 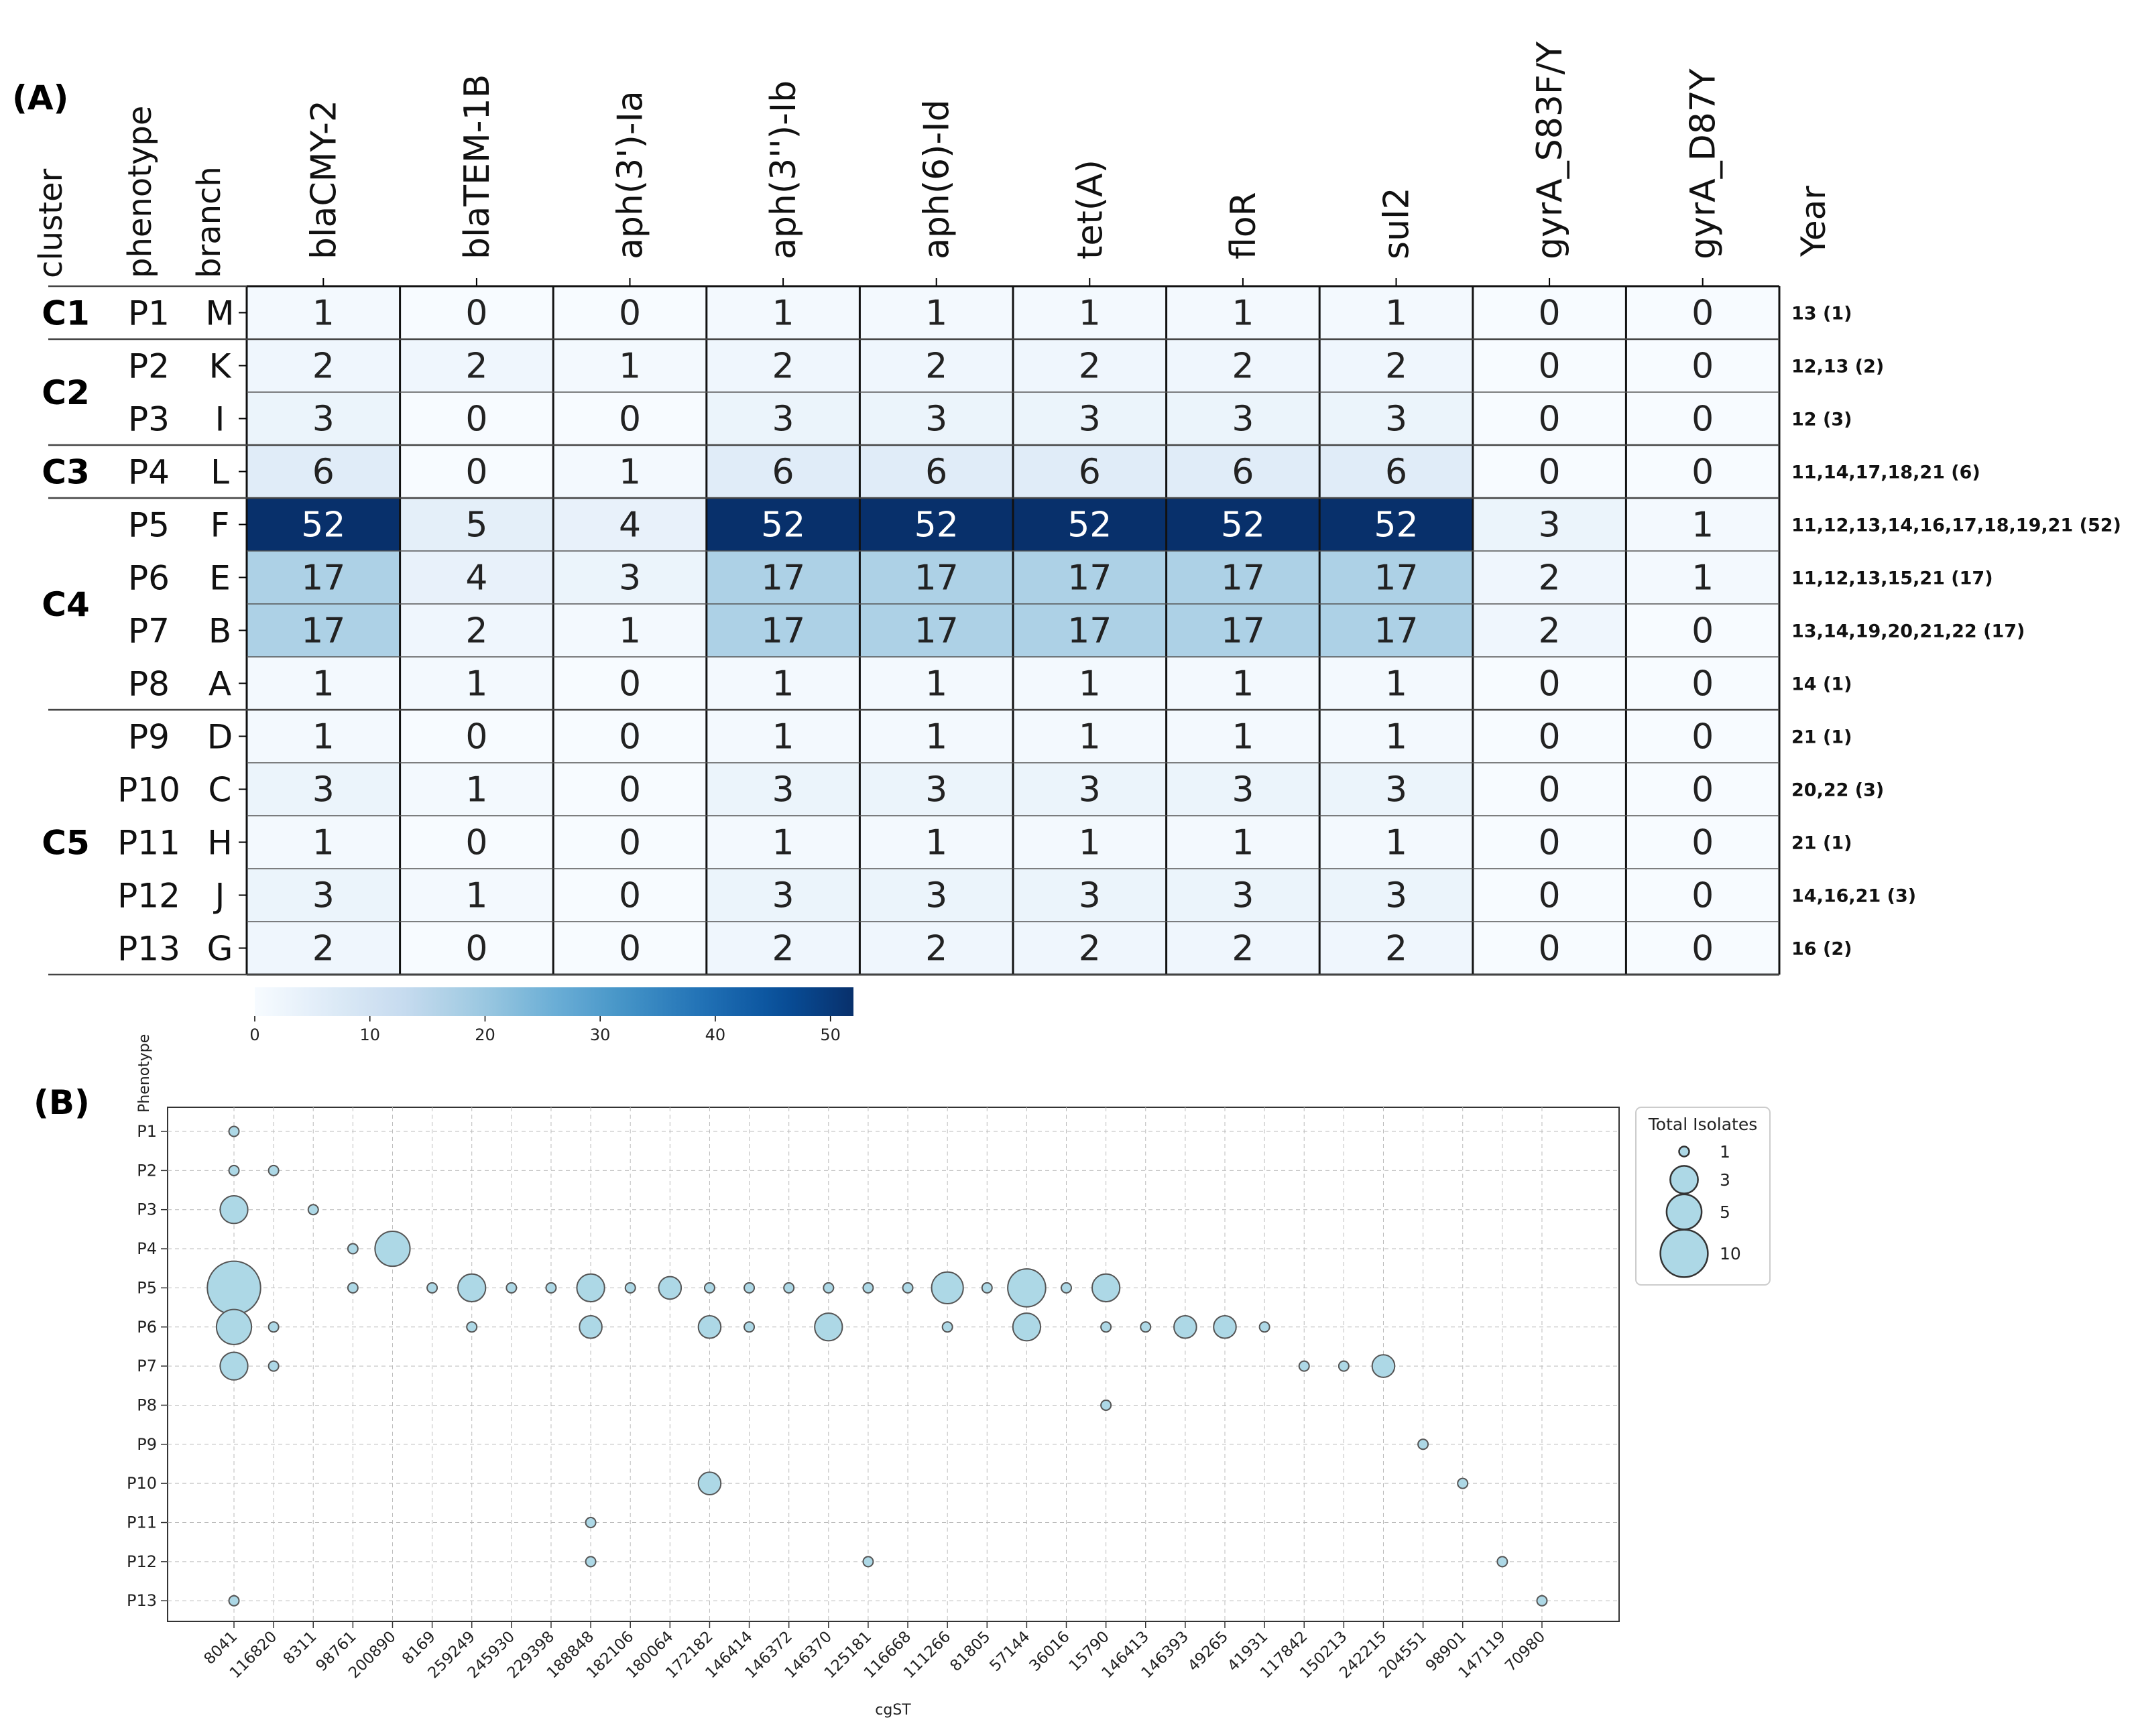 What do you see at coordinates (476, 578) in the screenshot?
I see `heatmap-value: 4` at bounding box center [476, 578].